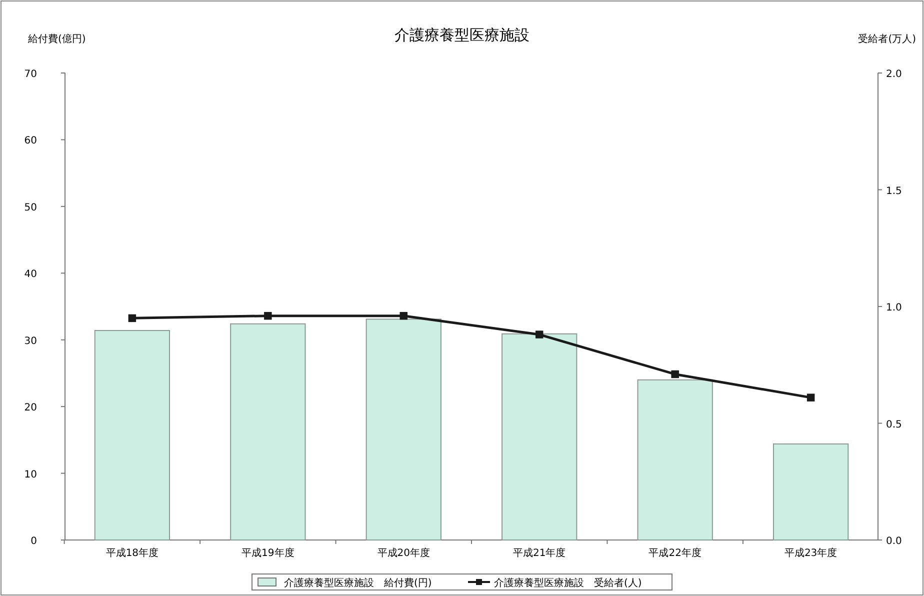  I want to click on y-tick-label: 20, so click(30, 408).